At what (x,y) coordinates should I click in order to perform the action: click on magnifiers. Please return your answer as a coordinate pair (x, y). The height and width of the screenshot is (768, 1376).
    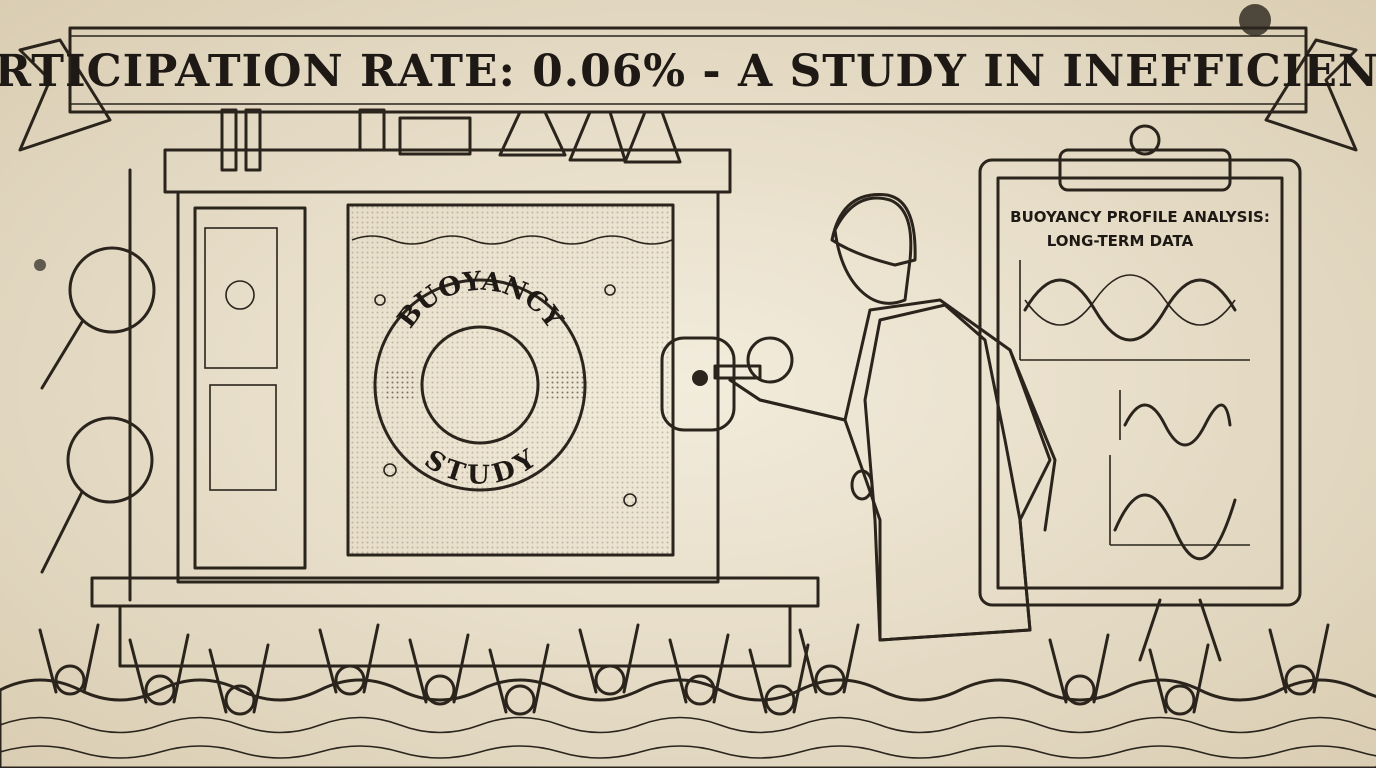
    Looking at the image, I should click on (98, 385).